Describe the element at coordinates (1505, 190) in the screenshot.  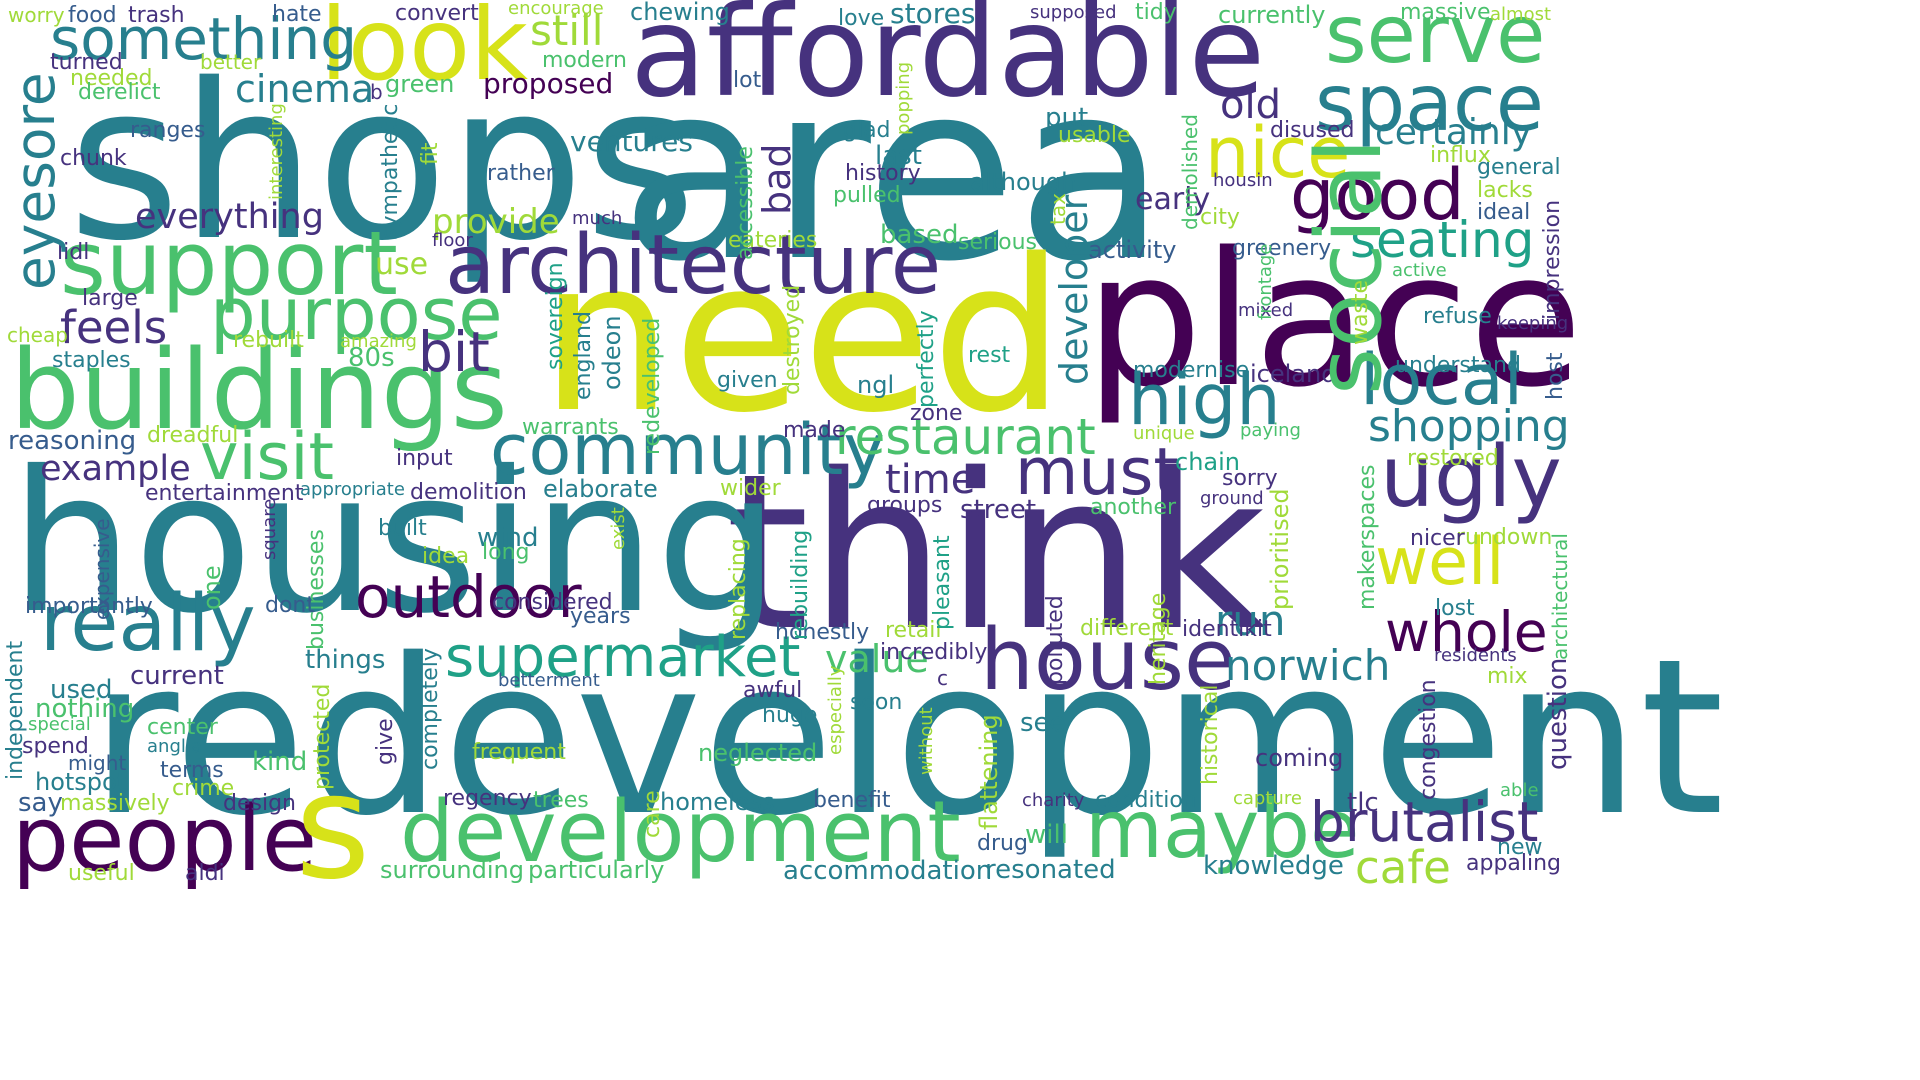
I see `word-lacks: lacks` at that location.